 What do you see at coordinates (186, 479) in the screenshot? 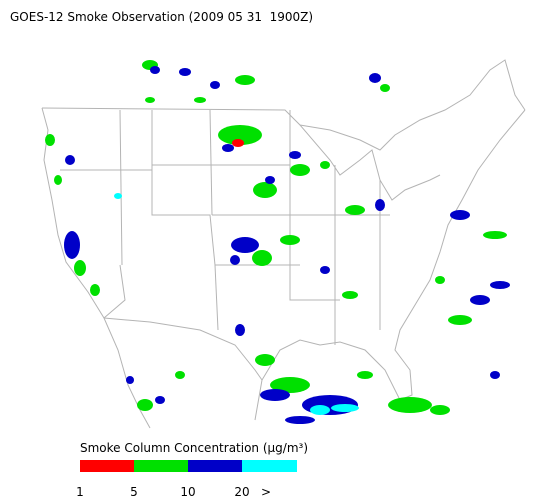
I see `color-bar: 1 5 10 20 >` at bounding box center [186, 479].